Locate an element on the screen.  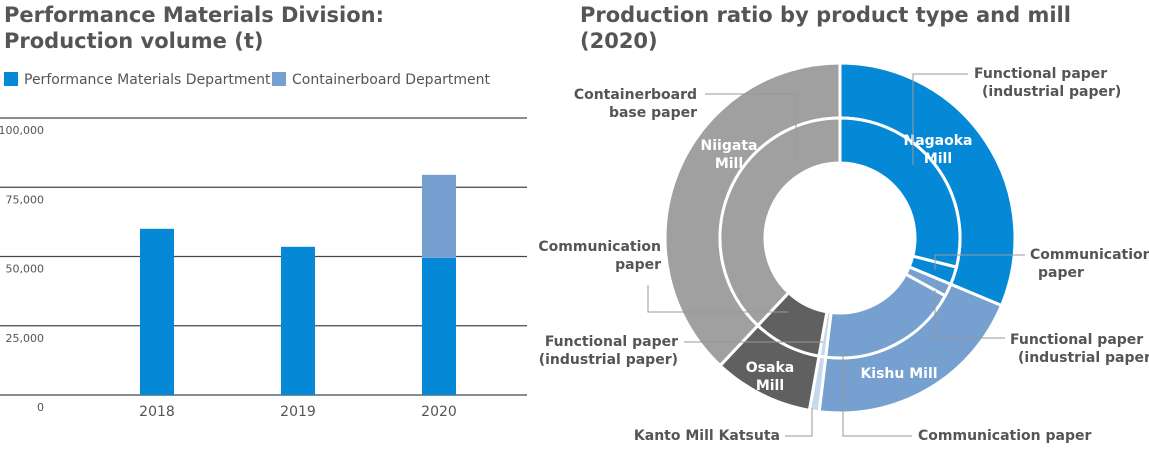
callout-label: base paper is located at coordinates (653, 113).